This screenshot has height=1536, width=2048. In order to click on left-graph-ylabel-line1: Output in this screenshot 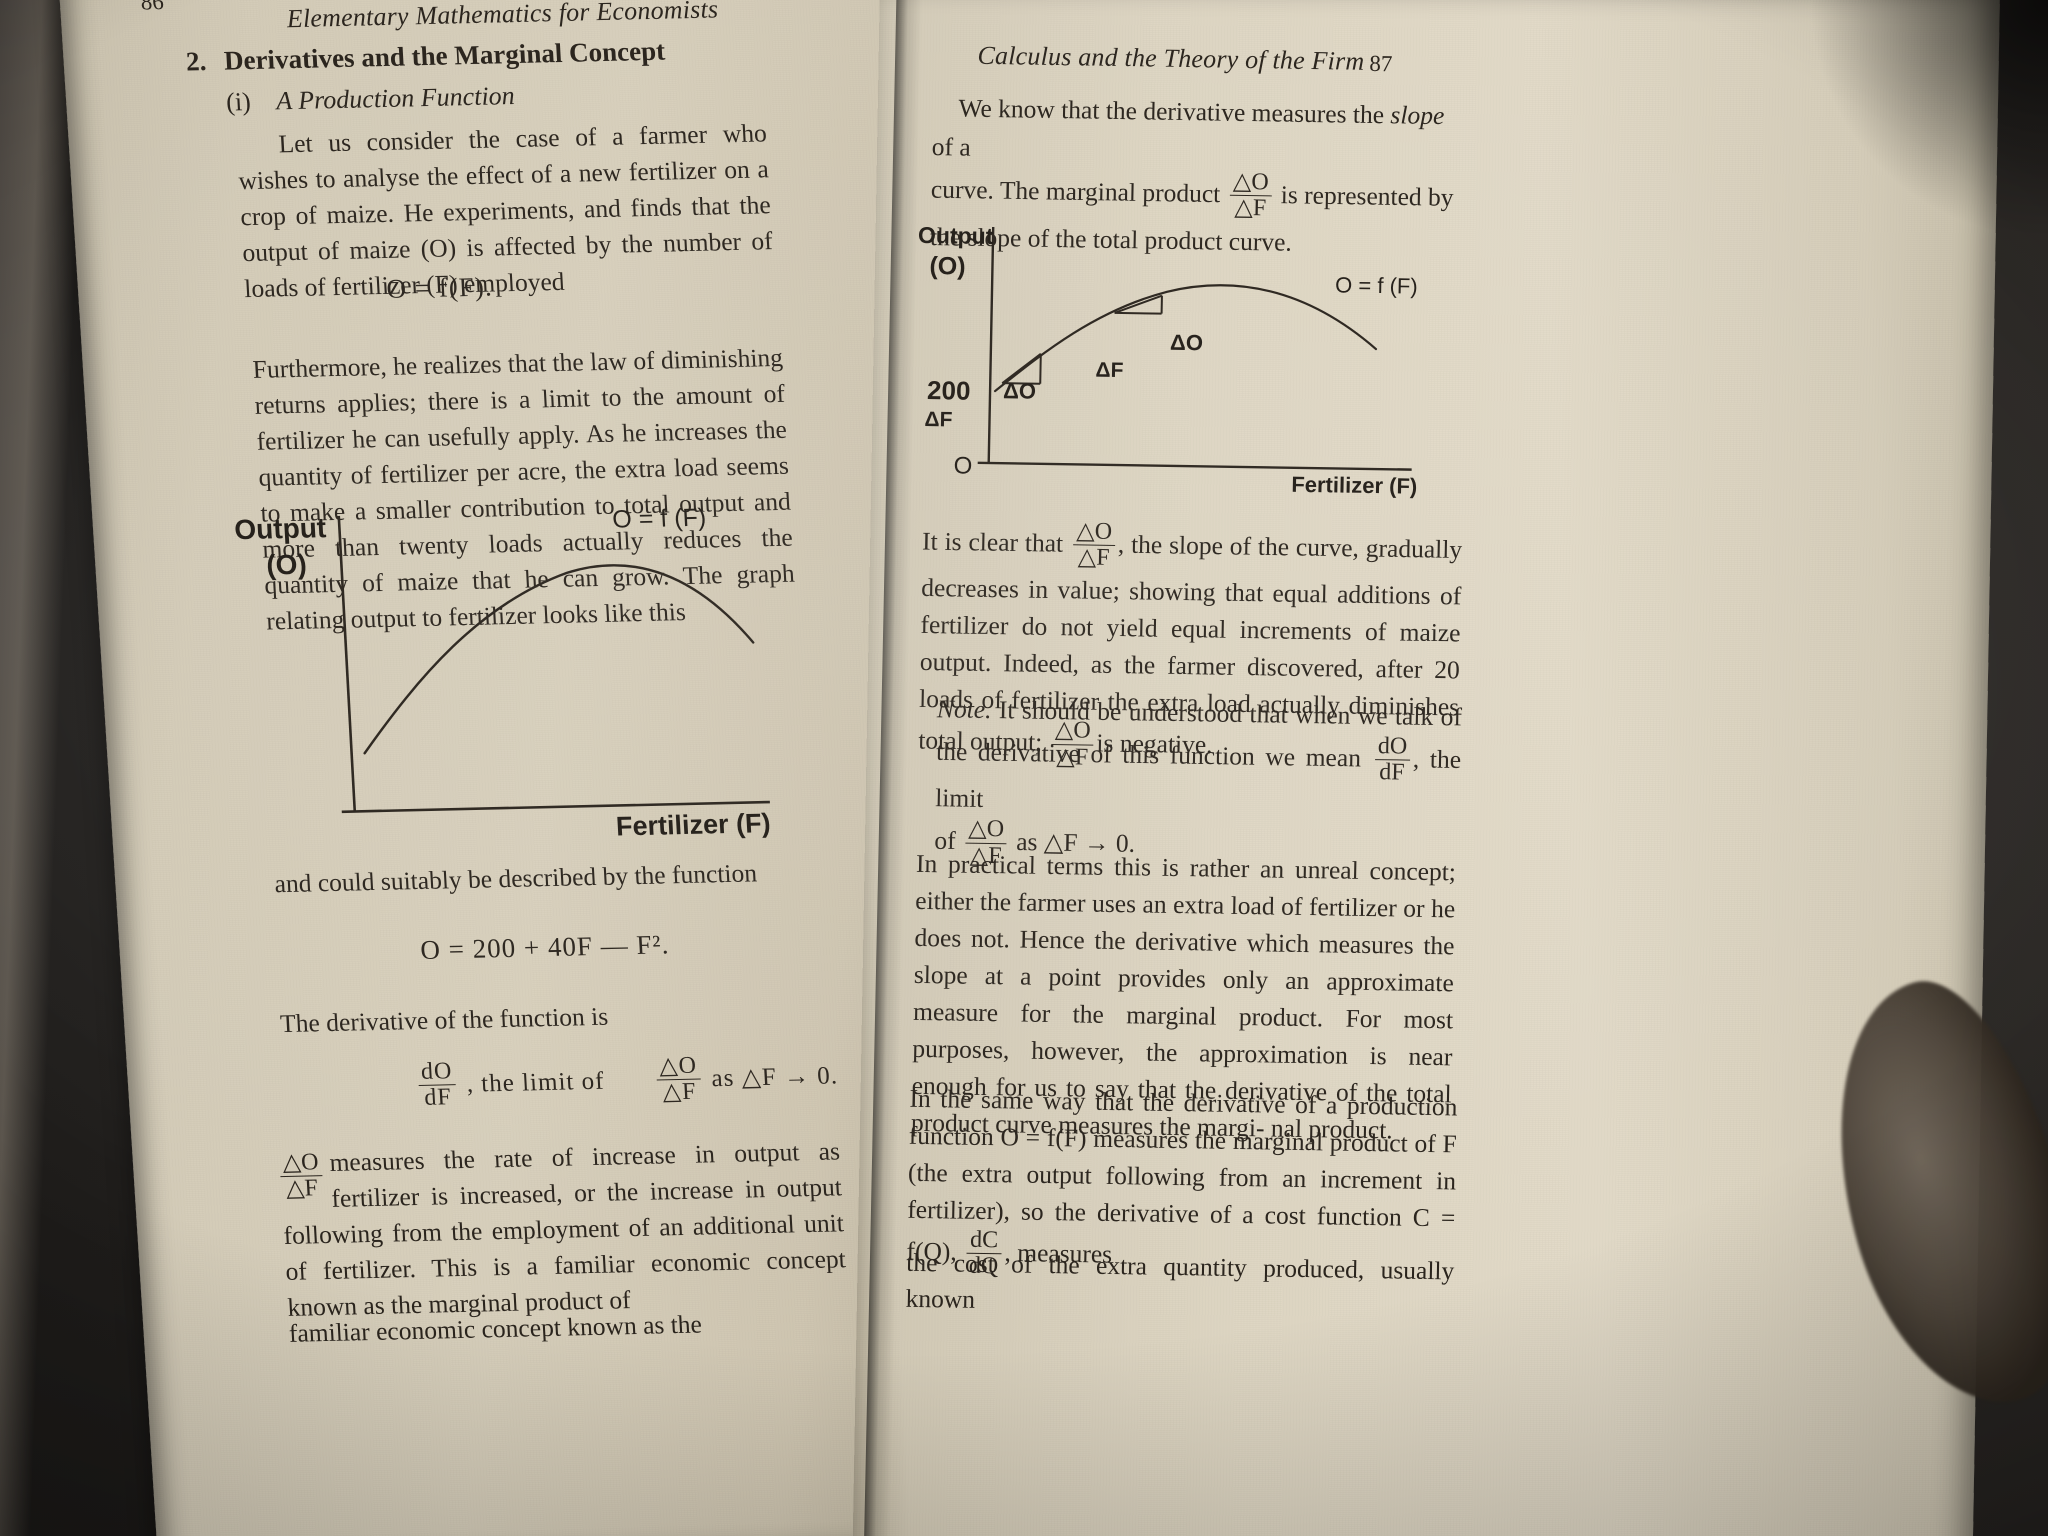, I will do `click(280, 529)`.